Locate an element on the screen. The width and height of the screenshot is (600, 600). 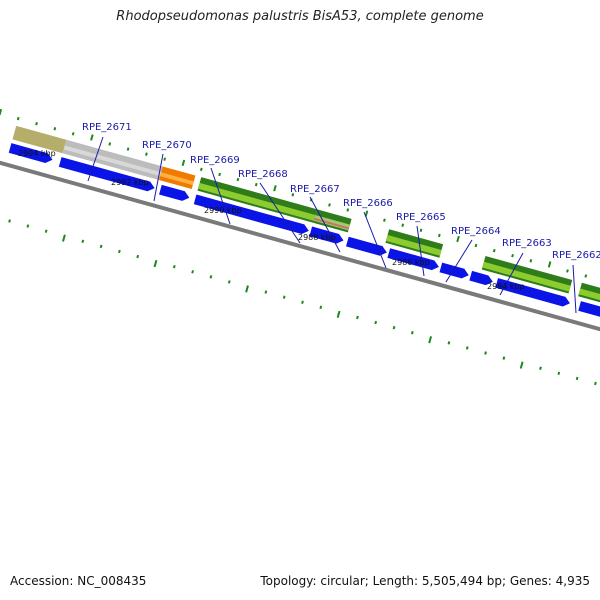
gene-feature-green-1-light is located at coordinates (257, 201).